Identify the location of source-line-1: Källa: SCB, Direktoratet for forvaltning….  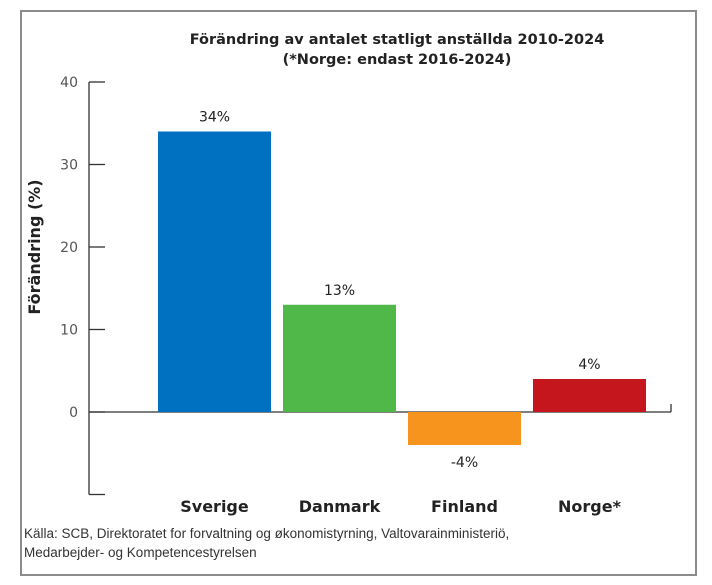
(267, 533).